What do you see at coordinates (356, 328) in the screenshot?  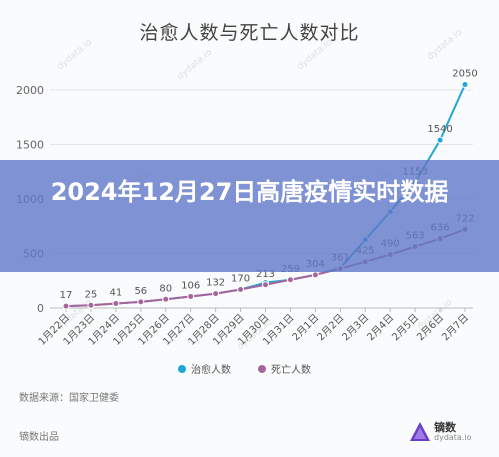 I see `x-tick-label: 2月3日` at bounding box center [356, 328].